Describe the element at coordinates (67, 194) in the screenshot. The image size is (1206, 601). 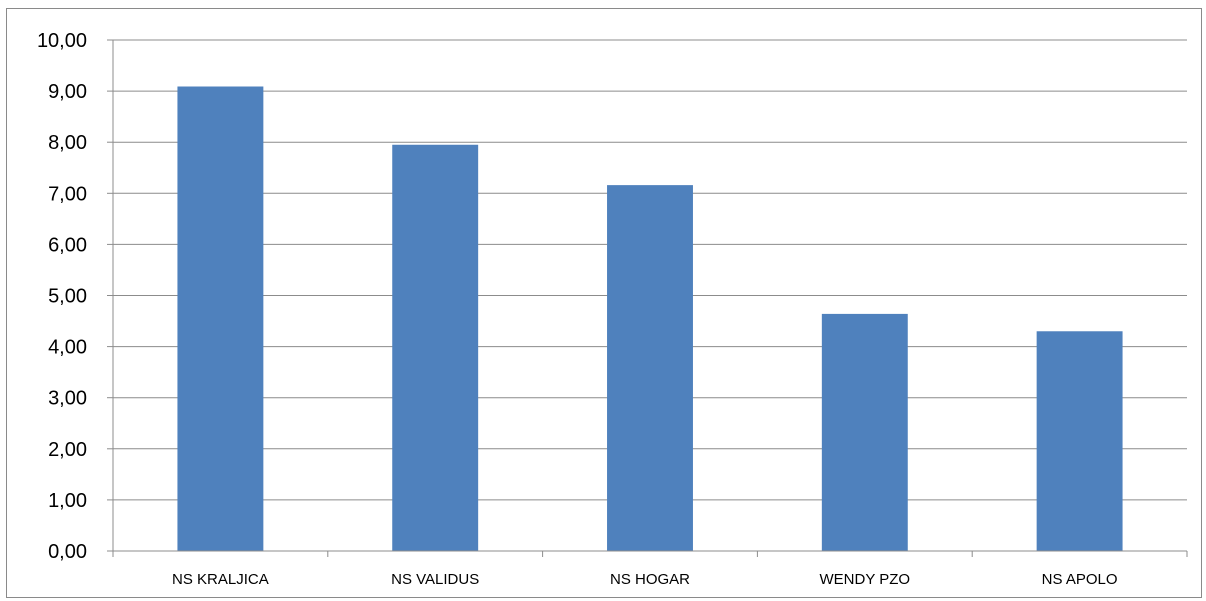
I see `y-tick-label: 7,00` at that location.